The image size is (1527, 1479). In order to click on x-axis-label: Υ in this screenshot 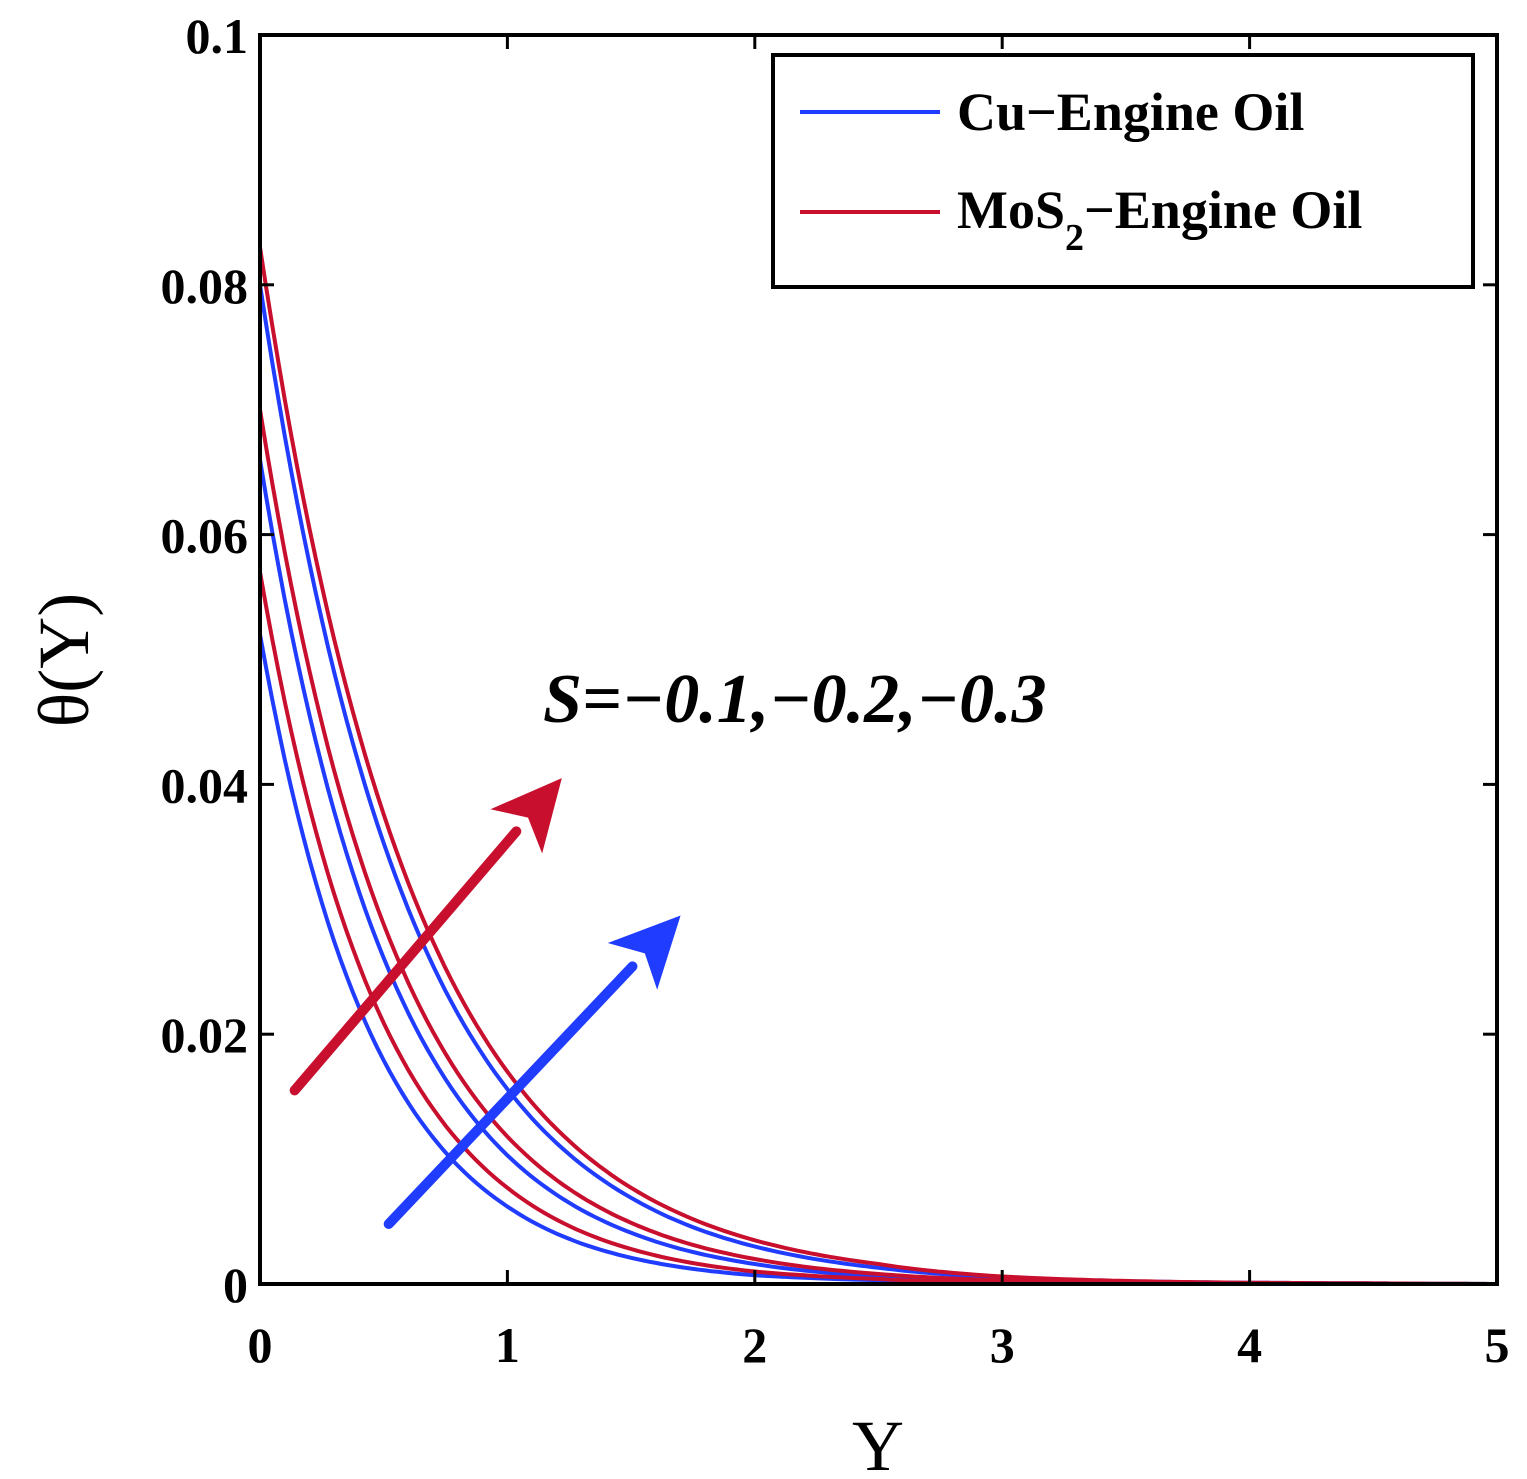, I will do `click(878, 1442)`.